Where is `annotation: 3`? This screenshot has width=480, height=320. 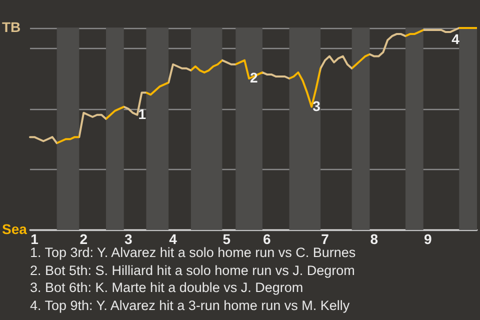 annotation: 3 is located at coordinates (316, 106).